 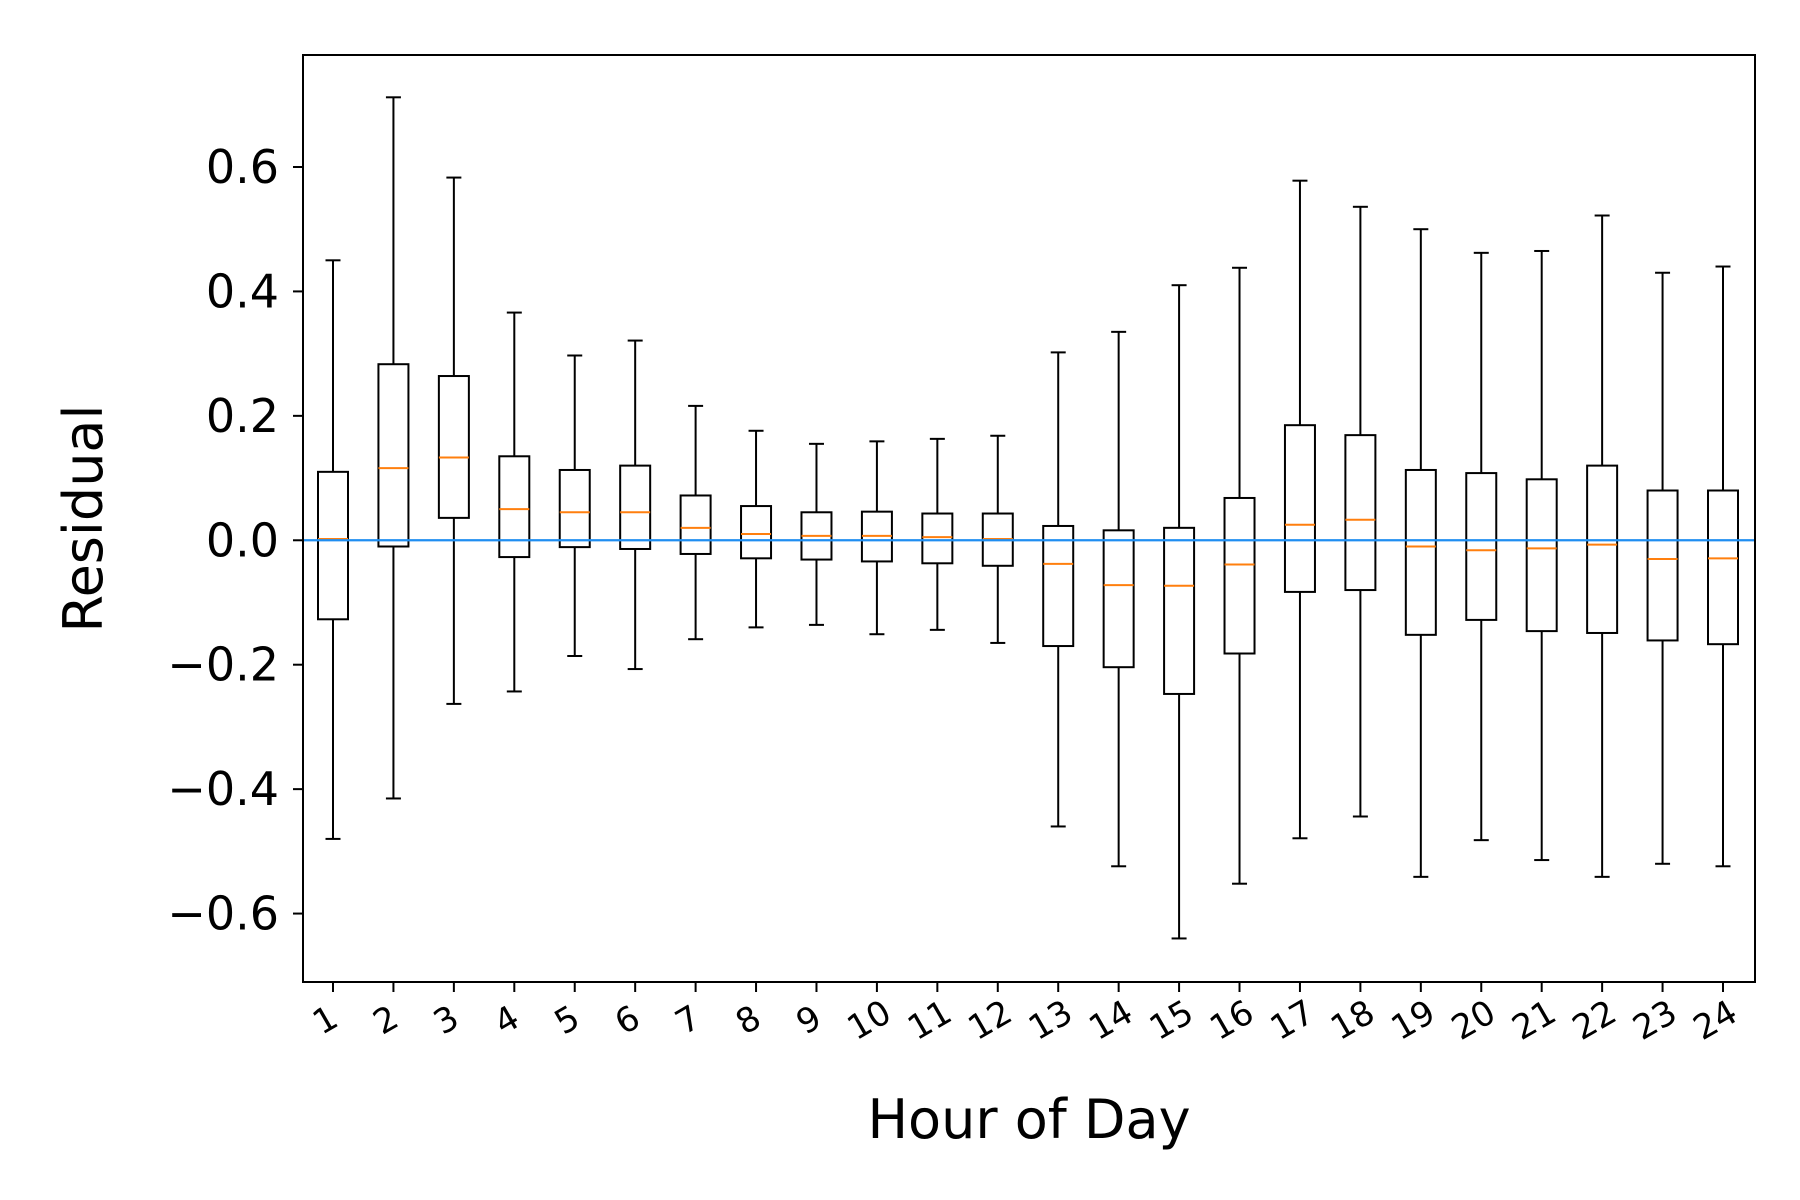 What do you see at coordinates (242, 416) in the screenshot?
I see `y-tick-label: 0.2` at bounding box center [242, 416].